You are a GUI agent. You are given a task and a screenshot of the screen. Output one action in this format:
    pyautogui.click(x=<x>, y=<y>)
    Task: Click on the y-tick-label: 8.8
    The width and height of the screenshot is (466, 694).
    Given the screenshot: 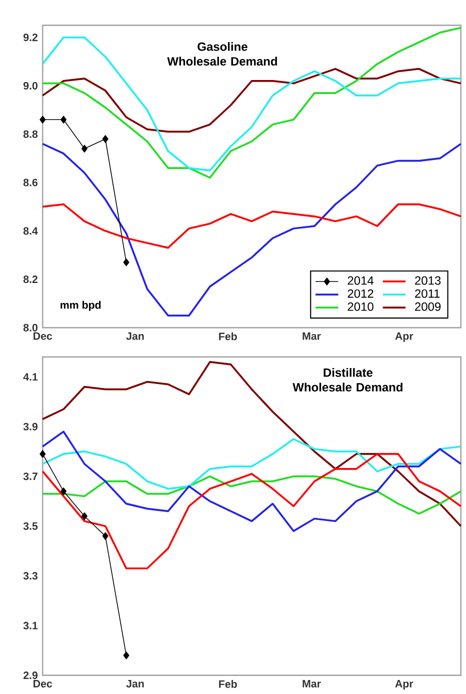 What is the action you would take?
    pyautogui.click(x=30, y=134)
    